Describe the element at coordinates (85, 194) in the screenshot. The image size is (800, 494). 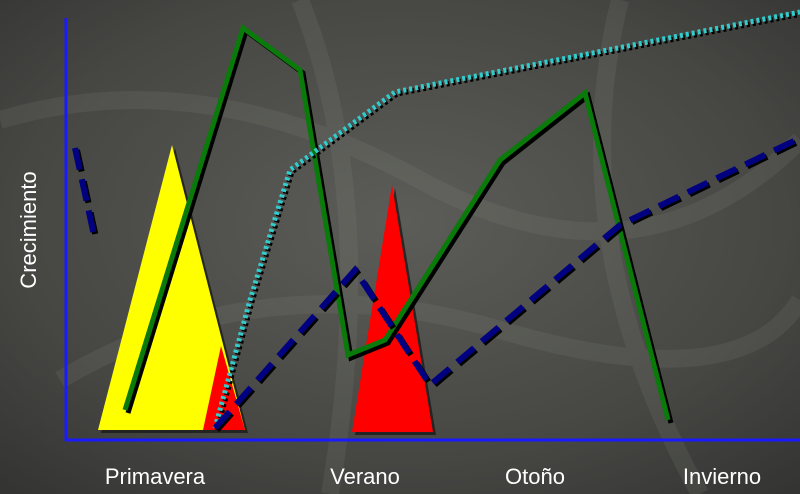
I see `navy-curve` at that location.